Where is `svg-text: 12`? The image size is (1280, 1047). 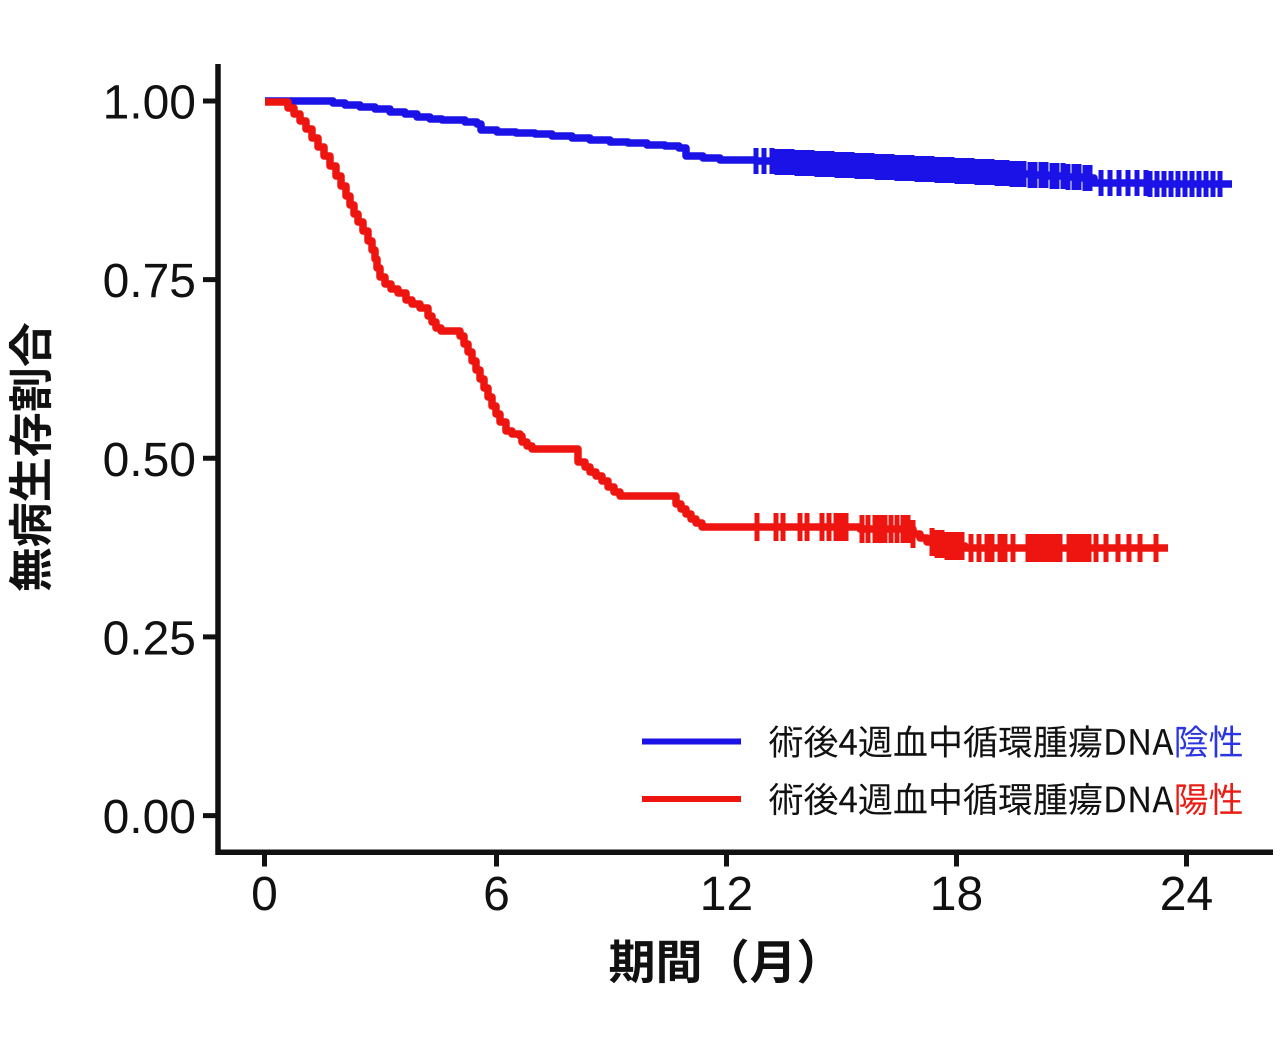 svg-text: 12 is located at coordinates (726, 894).